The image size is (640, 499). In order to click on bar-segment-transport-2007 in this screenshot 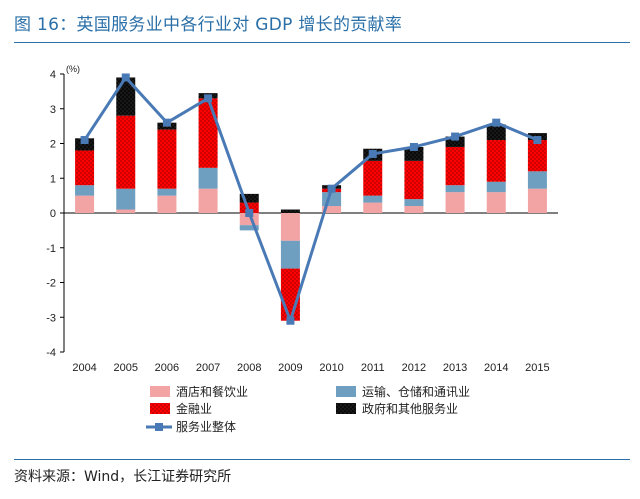, I will do `click(208, 178)`.